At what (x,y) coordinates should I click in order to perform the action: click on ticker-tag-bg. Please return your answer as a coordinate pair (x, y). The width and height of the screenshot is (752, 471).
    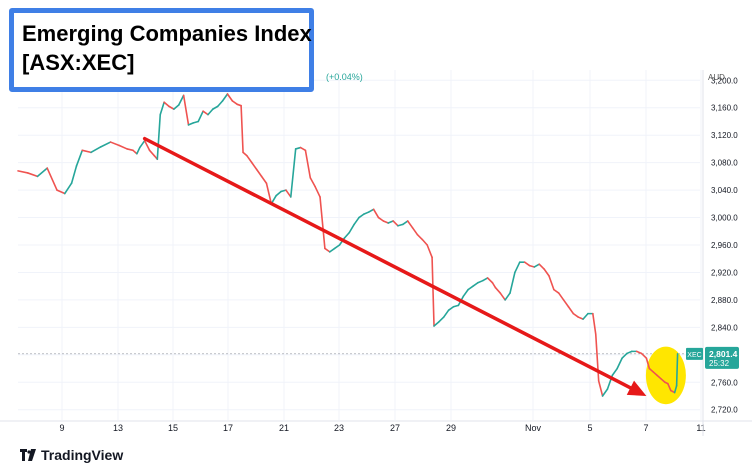
    Looking at the image, I should click on (694, 353).